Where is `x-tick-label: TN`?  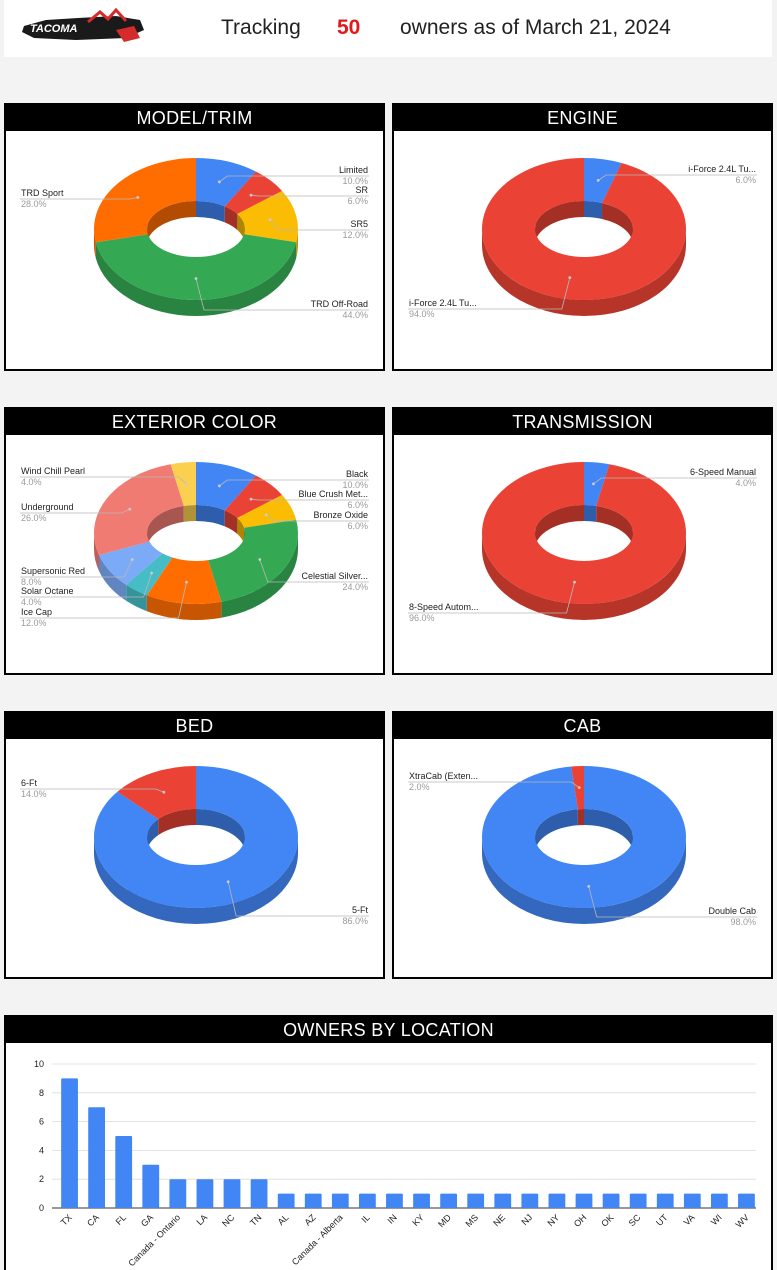
x-tick-label: TN is located at coordinates (256, 1220).